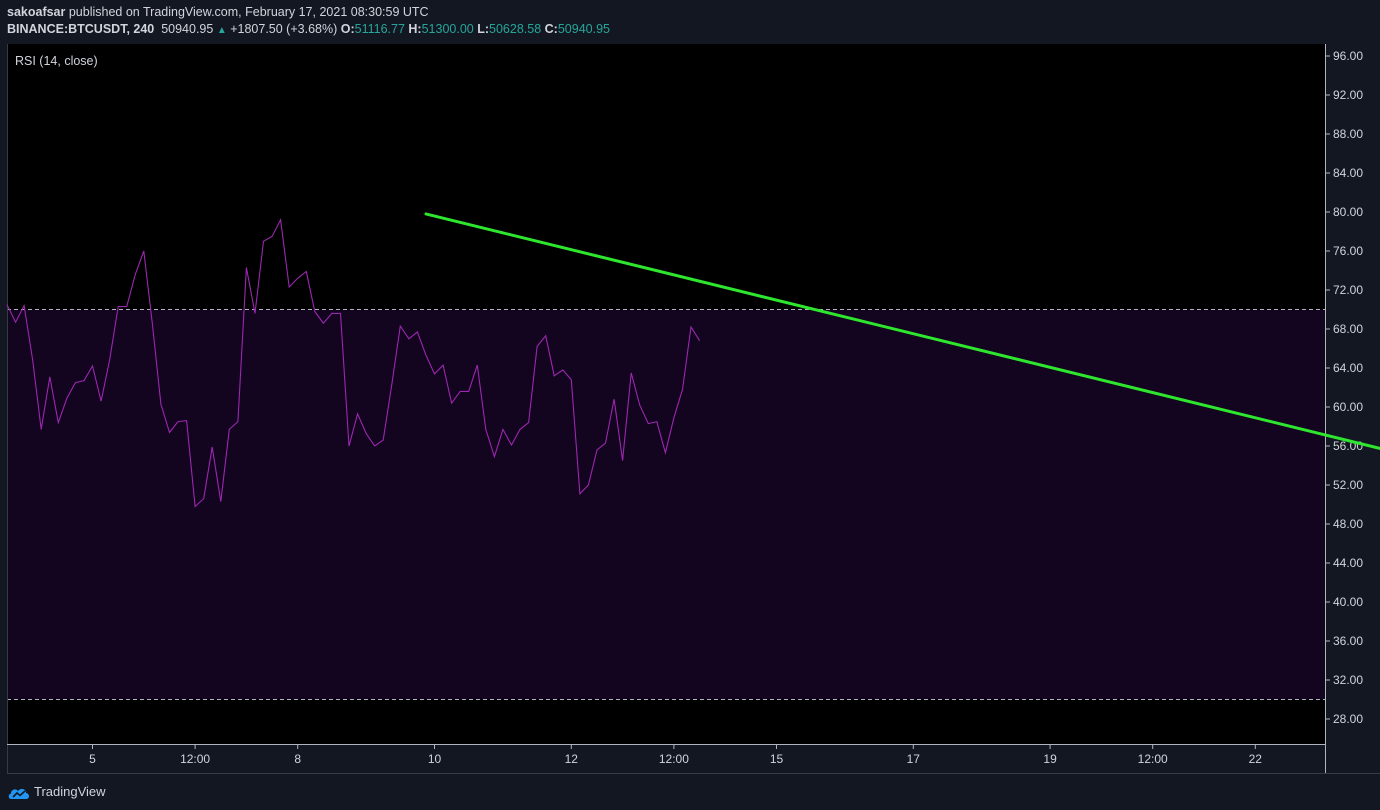 Image resolution: width=1380 pixels, height=810 pixels. I want to click on y-tick-label: 28.00, so click(1348, 719).